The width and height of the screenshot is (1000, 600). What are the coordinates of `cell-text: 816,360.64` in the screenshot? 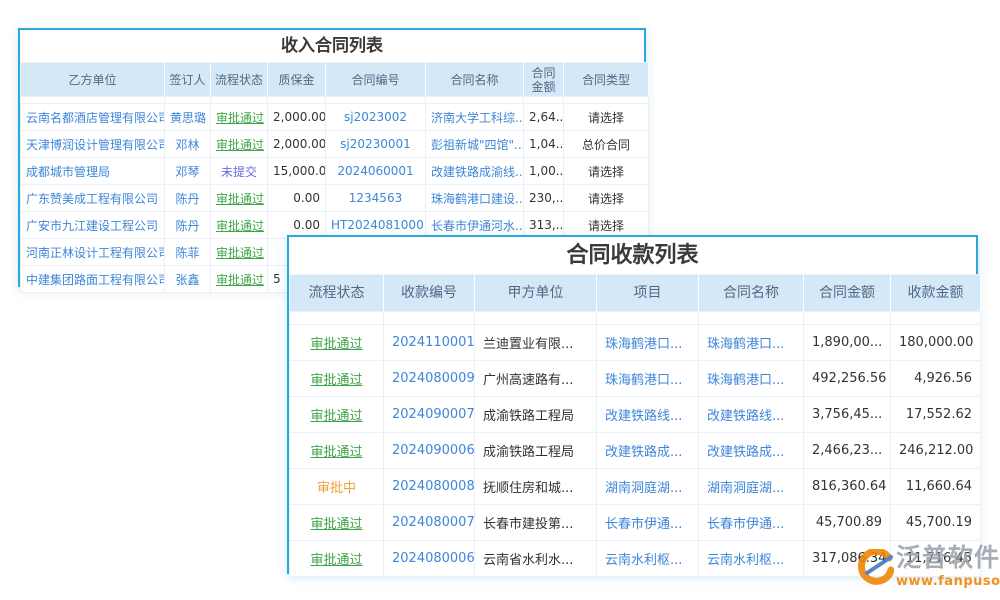 It's located at (847, 486).